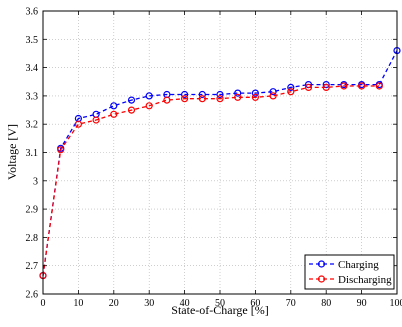 The width and height of the screenshot is (402, 327). I want to click on legend-label-charging: Charging, so click(358, 265).